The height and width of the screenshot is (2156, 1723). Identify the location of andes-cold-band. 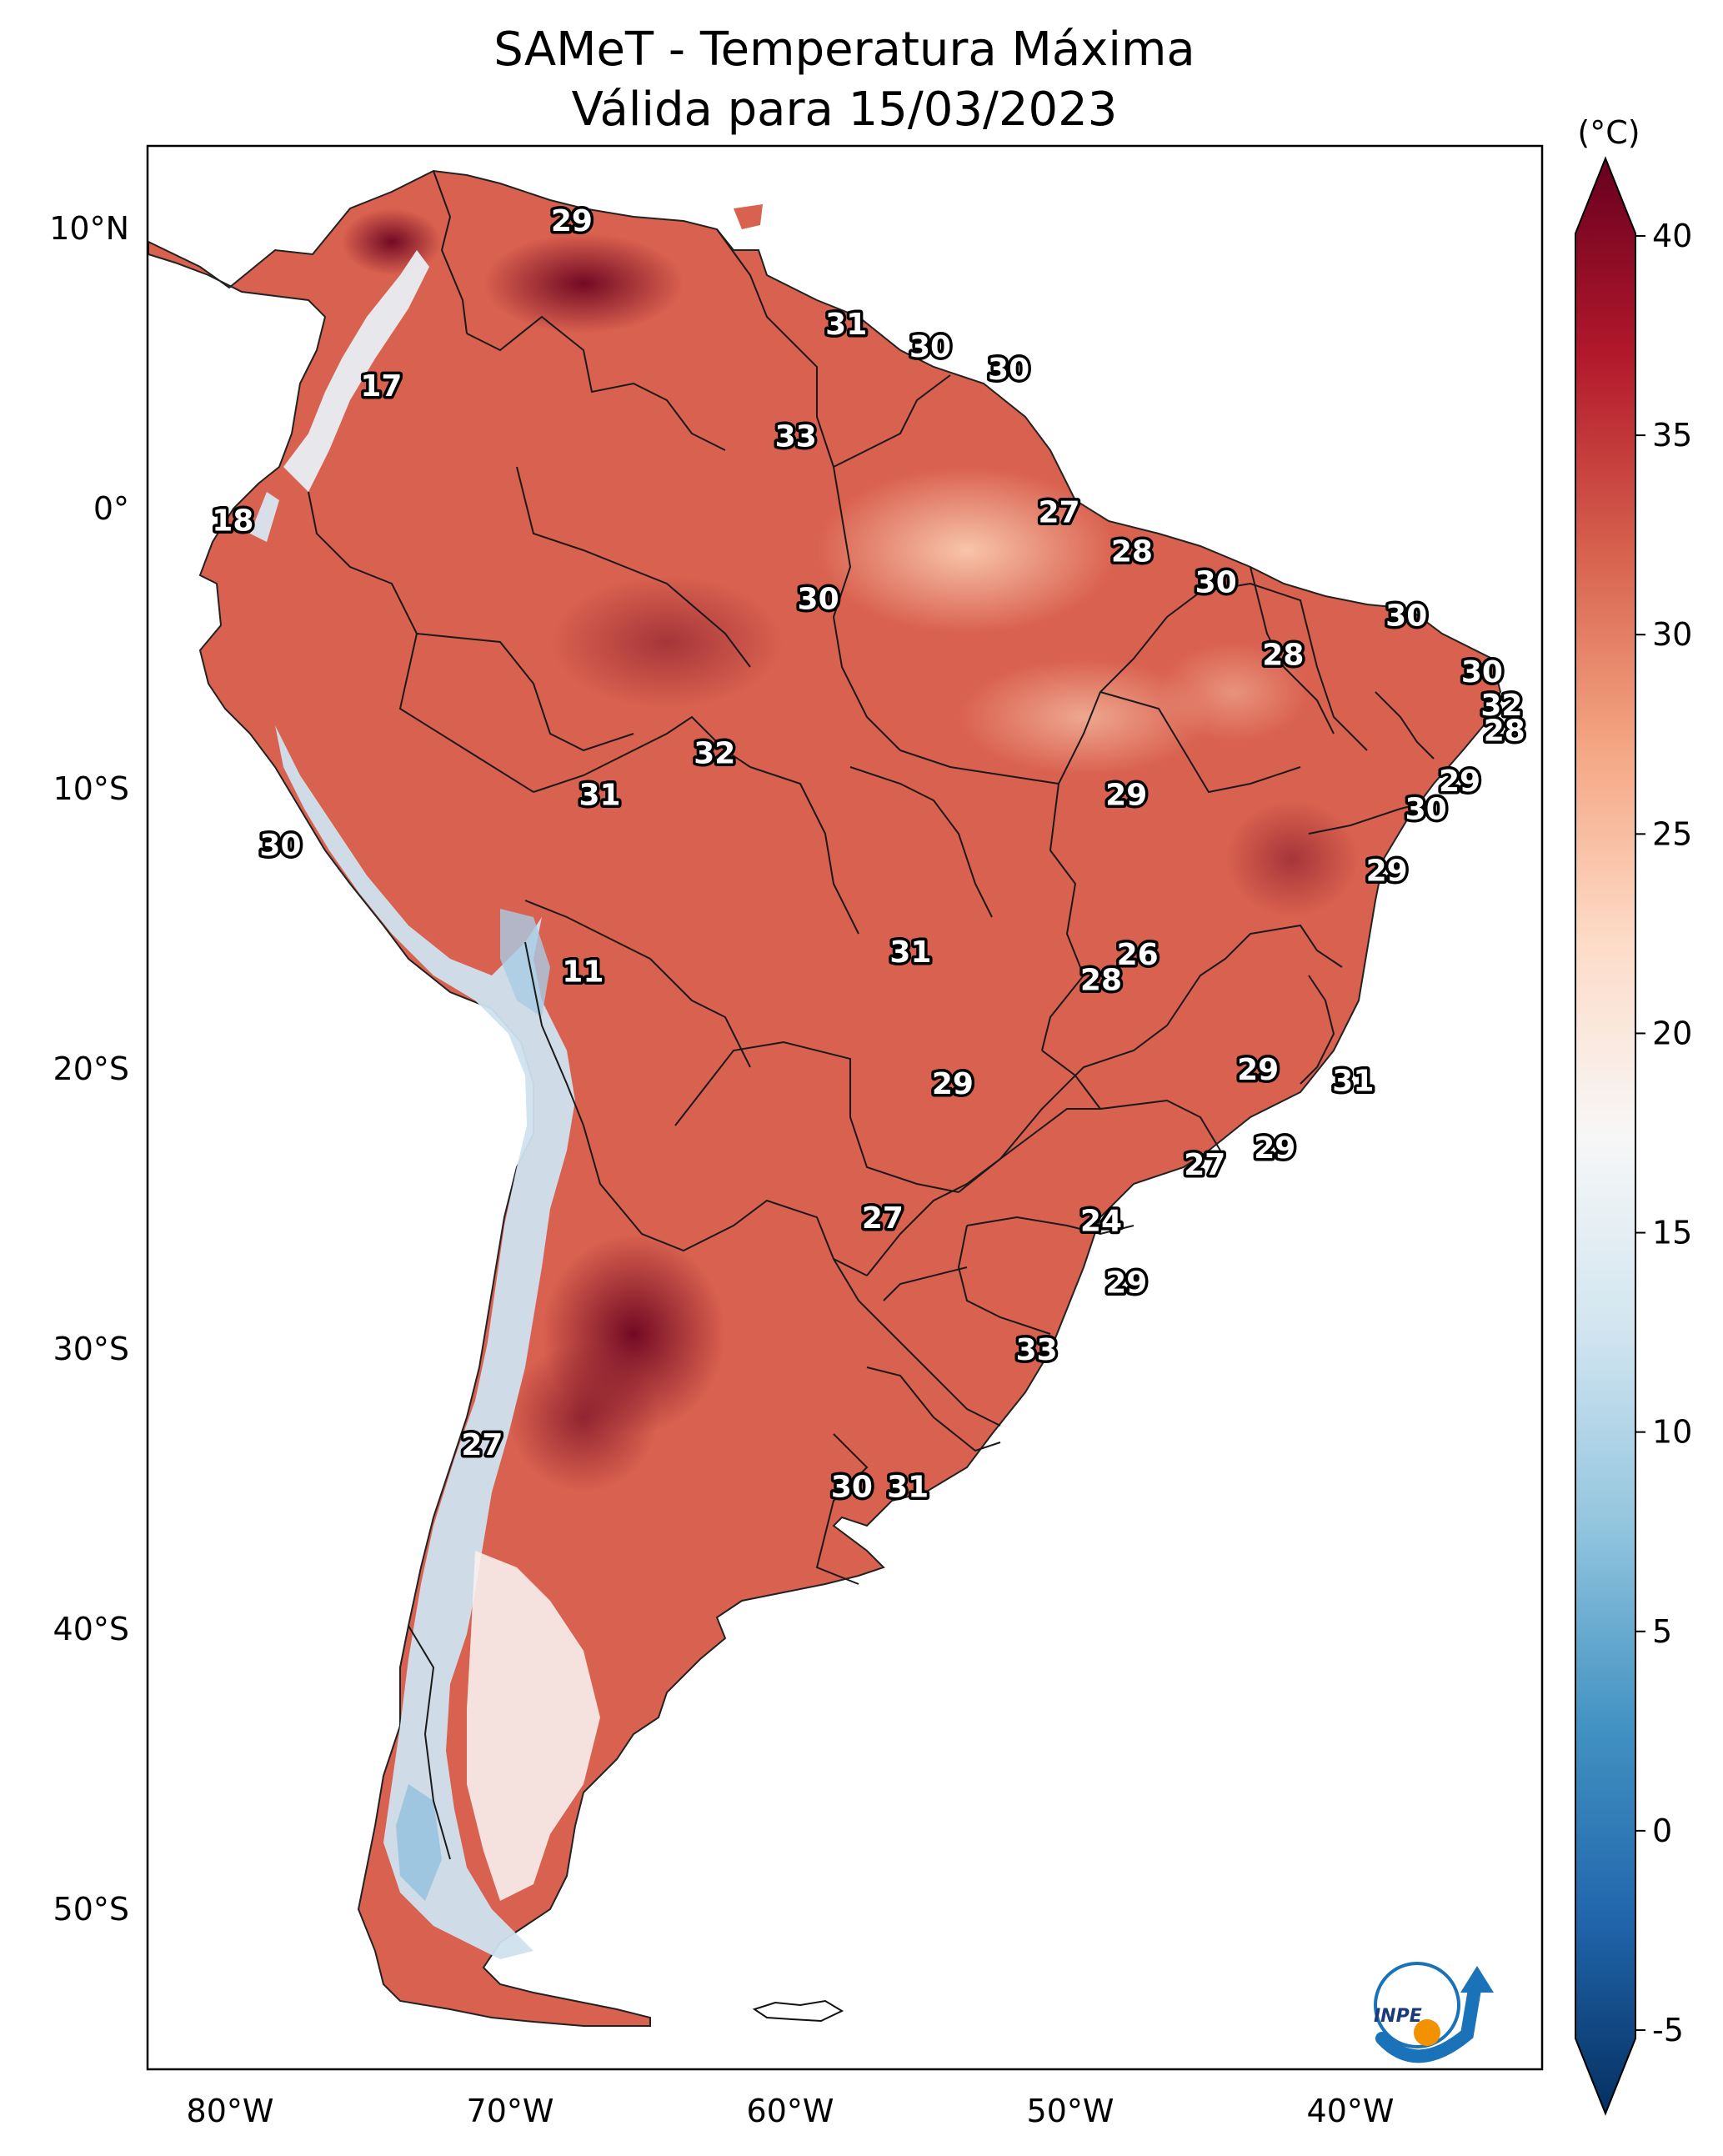
(356, 371).